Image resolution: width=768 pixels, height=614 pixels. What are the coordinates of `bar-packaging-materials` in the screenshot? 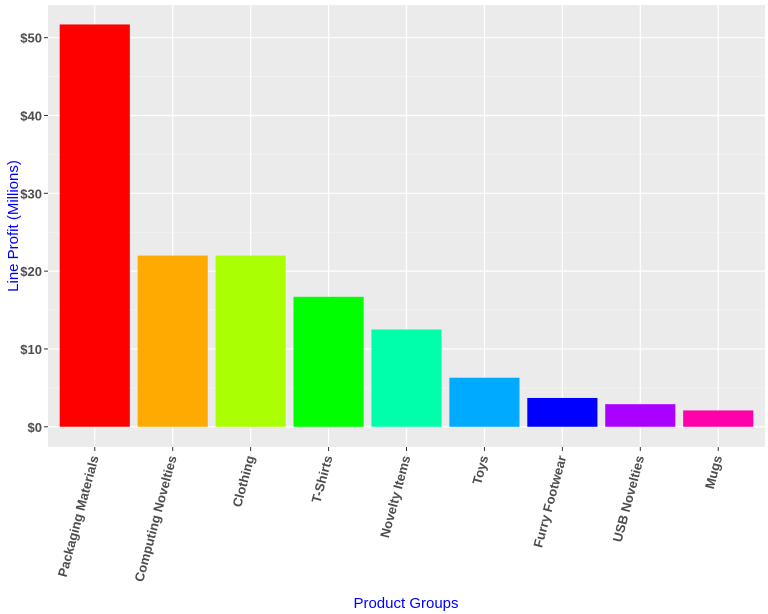 It's located at (94, 225).